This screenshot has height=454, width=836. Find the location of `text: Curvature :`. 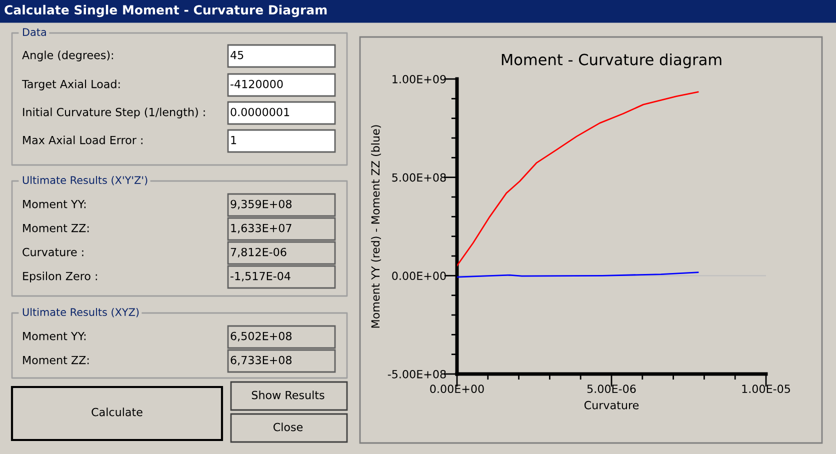

text: Curvature : is located at coordinates (53, 252).